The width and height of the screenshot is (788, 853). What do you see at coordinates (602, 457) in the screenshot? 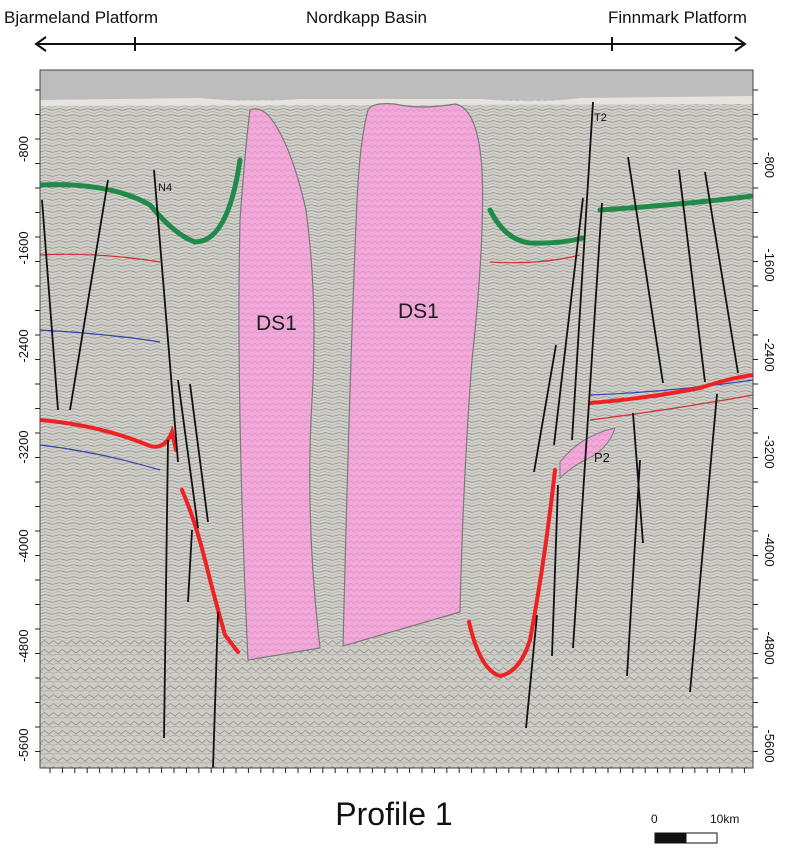
I see `pillow-label: P2` at bounding box center [602, 457].